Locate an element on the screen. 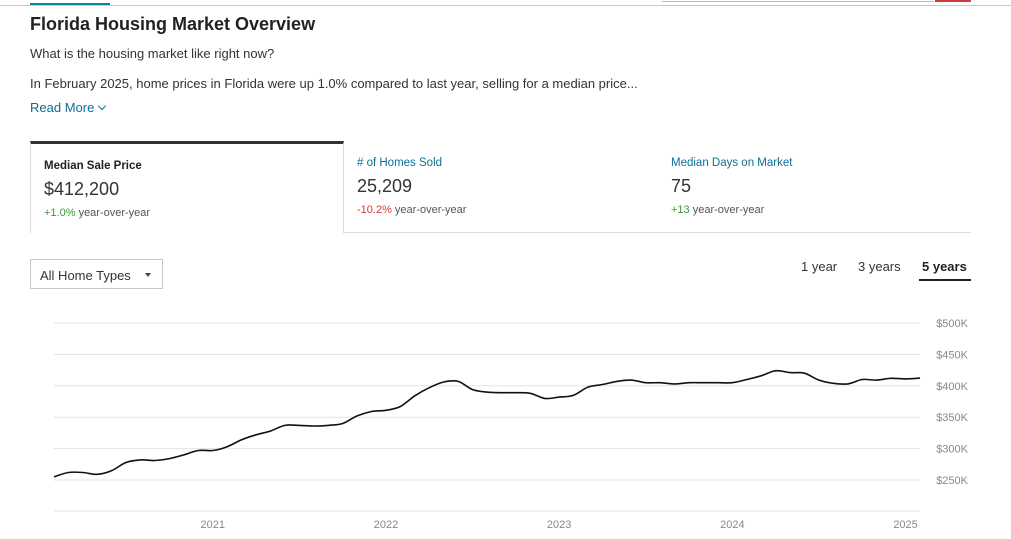 The height and width of the screenshot is (539, 1011). top-nav-strip is located at coordinates (505, 3).